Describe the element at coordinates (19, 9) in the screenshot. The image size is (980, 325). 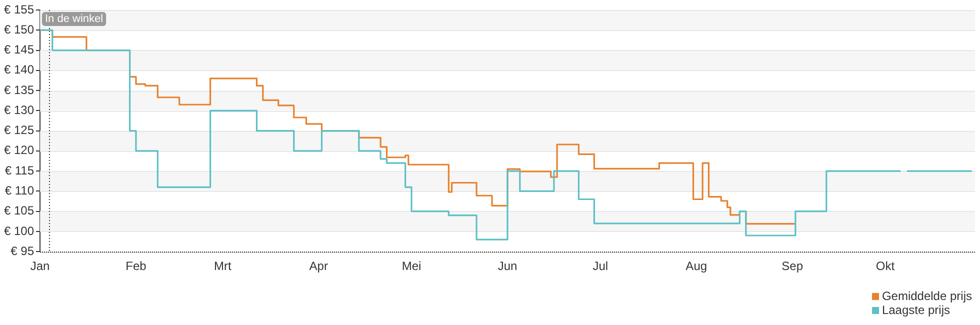
I see `y-tick-label: € 155` at that location.